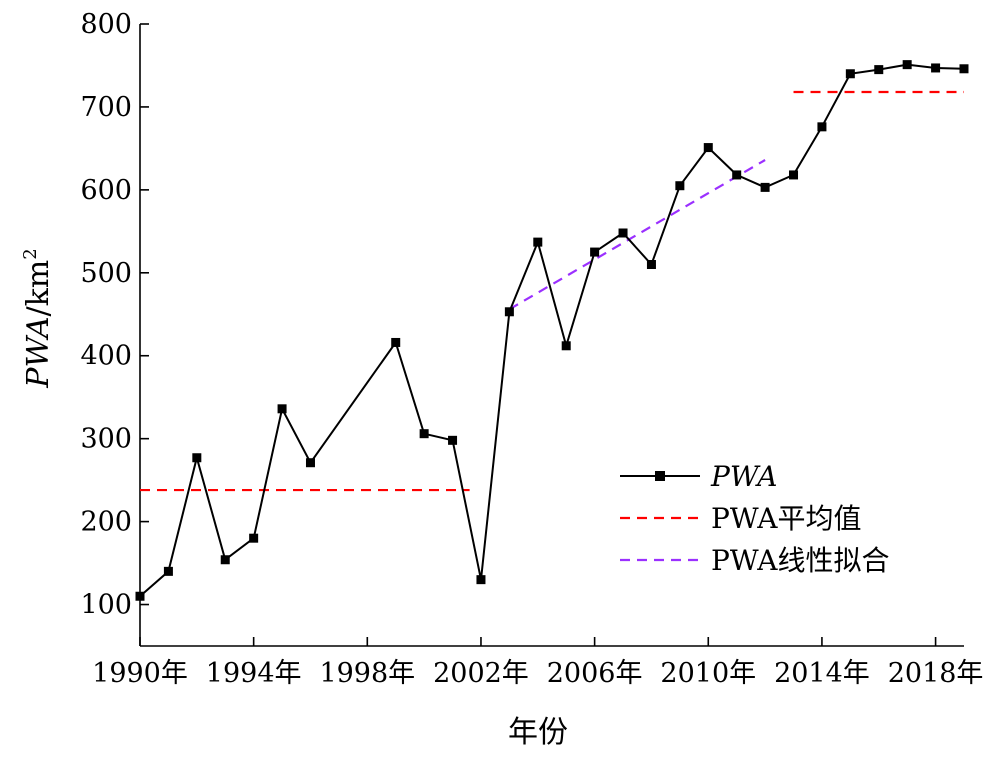 Image resolution: width=1000 pixels, height=765 pixels. I want to click on y-tick-label: 300, so click(106, 439).